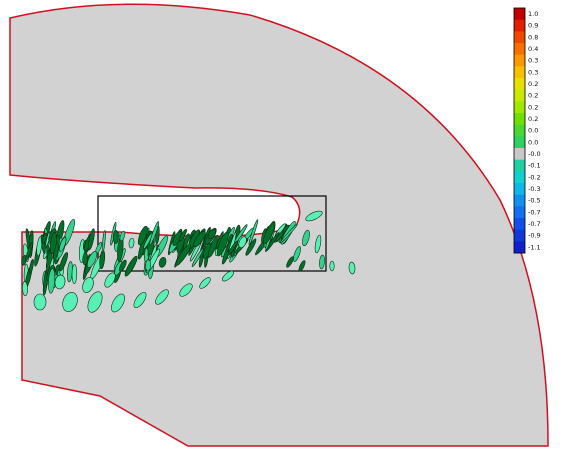 Image resolution: width=562 pixels, height=451 pixels. Describe the element at coordinates (533, 26) in the screenshot. I see `colorbar-tick-label: 0.9` at that location.